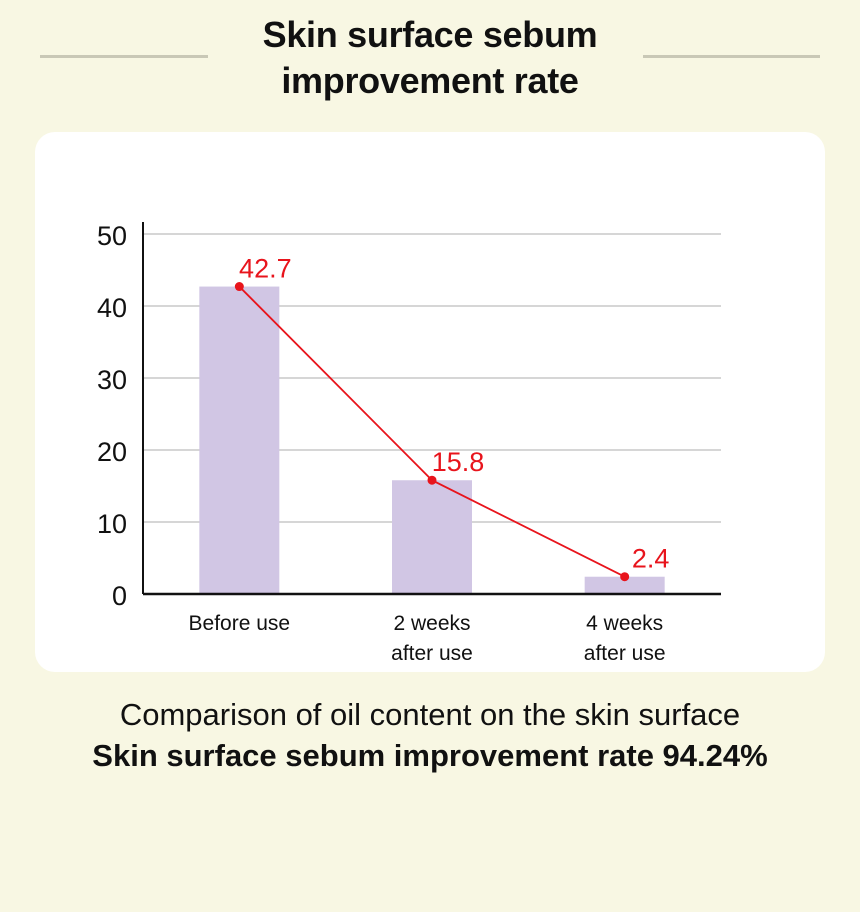  What do you see at coordinates (112, 236) in the screenshot?
I see `y-tick-label-50: 50` at bounding box center [112, 236].